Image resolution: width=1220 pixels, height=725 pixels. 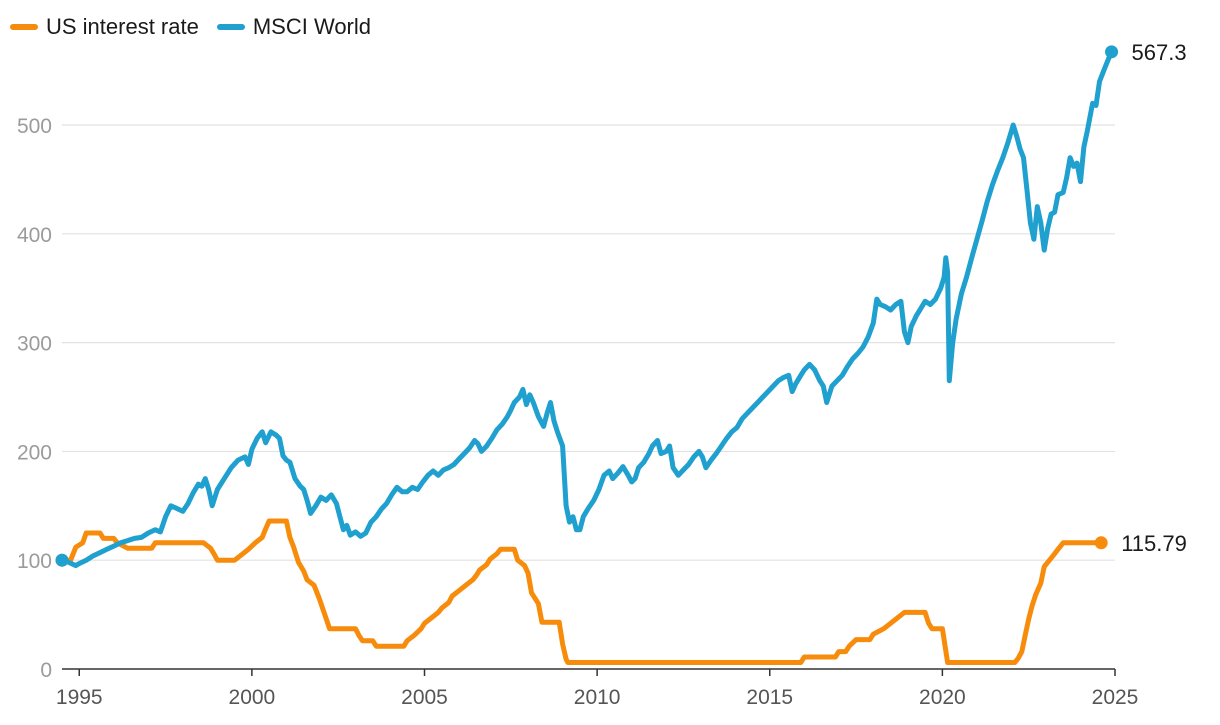 I want to click on y-tick-label: 400, so click(x=34, y=235).